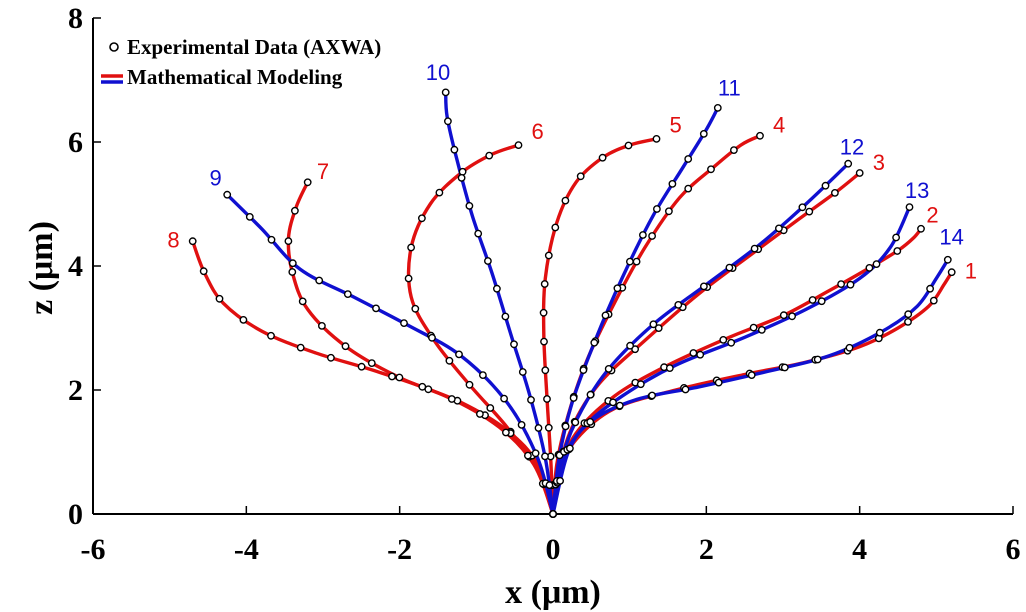 The width and height of the screenshot is (1026, 612). Describe the element at coordinates (173, 239) in the screenshot. I see `curve-label-8: 8` at that location.